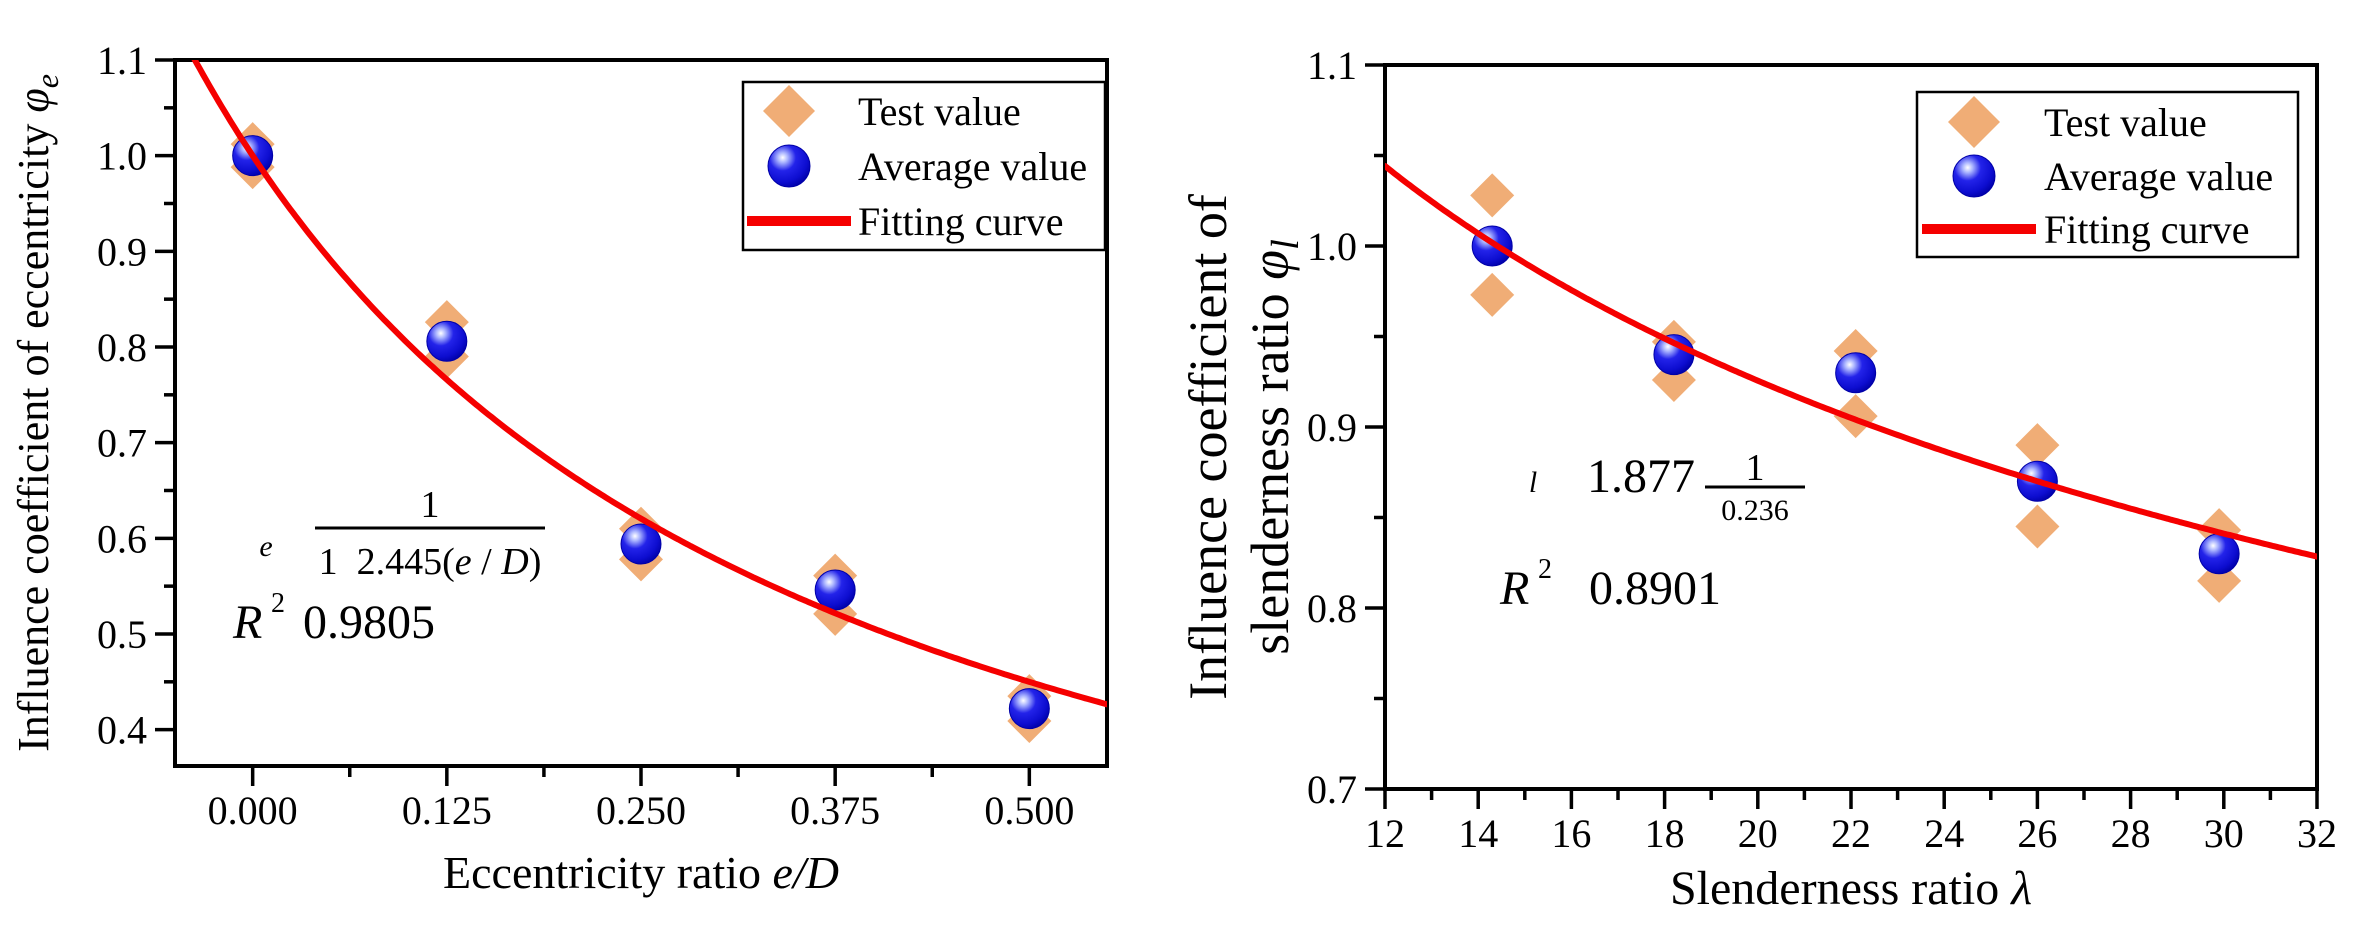  What do you see at coordinates (1533, 482) in the screenshot?
I see `equation-subscript: l` at bounding box center [1533, 482].